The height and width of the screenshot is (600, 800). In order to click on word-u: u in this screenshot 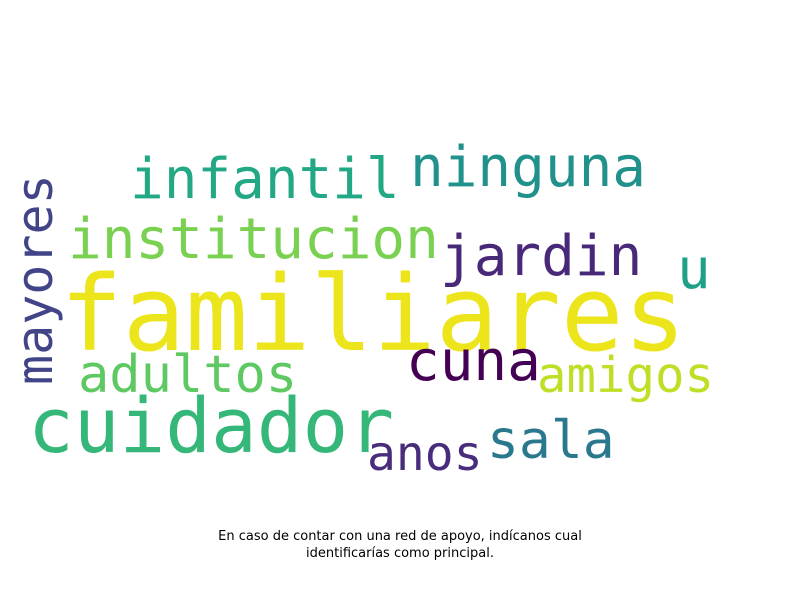, I will do `click(694, 269)`.